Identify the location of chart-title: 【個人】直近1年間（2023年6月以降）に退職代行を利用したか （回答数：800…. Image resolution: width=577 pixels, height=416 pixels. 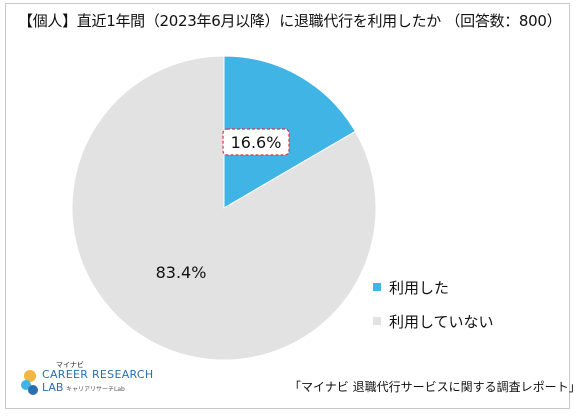
(290, 21).